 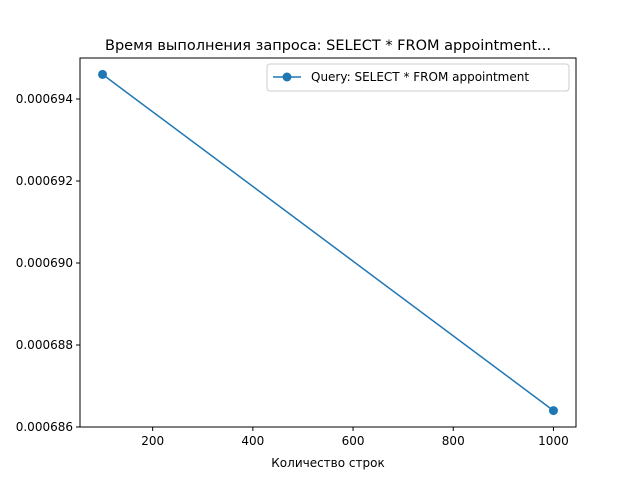 I want to click on y-tick-label: 0.000694, so click(x=44, y=99).